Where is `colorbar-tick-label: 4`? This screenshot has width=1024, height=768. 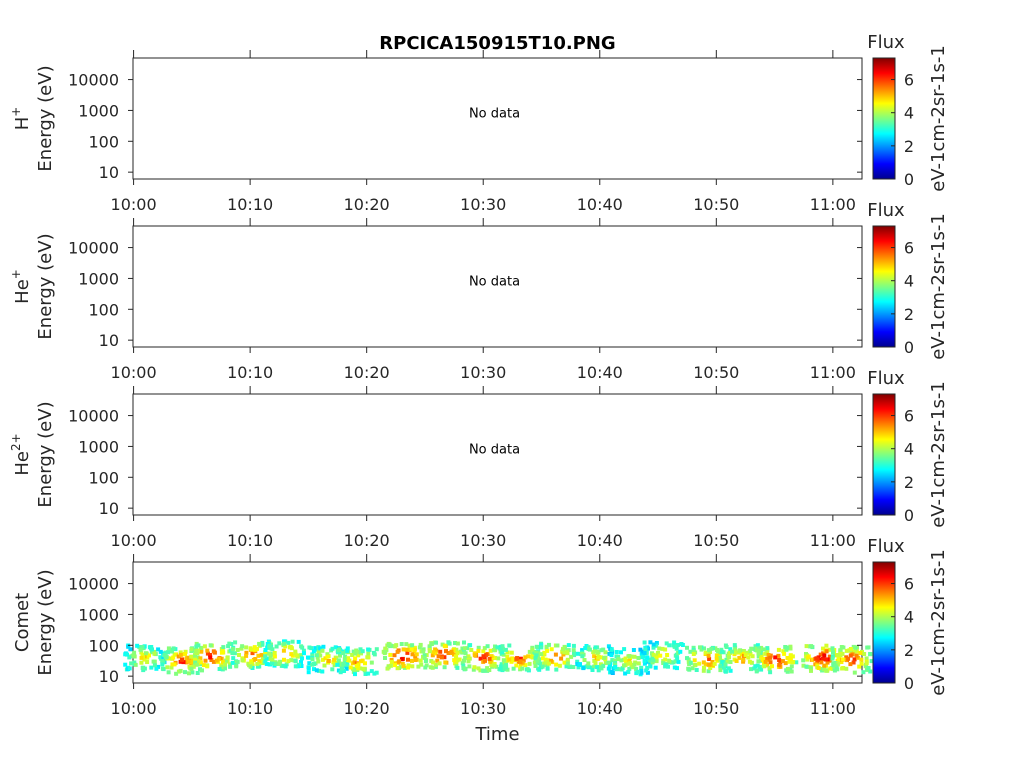
colorbar-tick-label: 4 is located at coordinates (909, 281).